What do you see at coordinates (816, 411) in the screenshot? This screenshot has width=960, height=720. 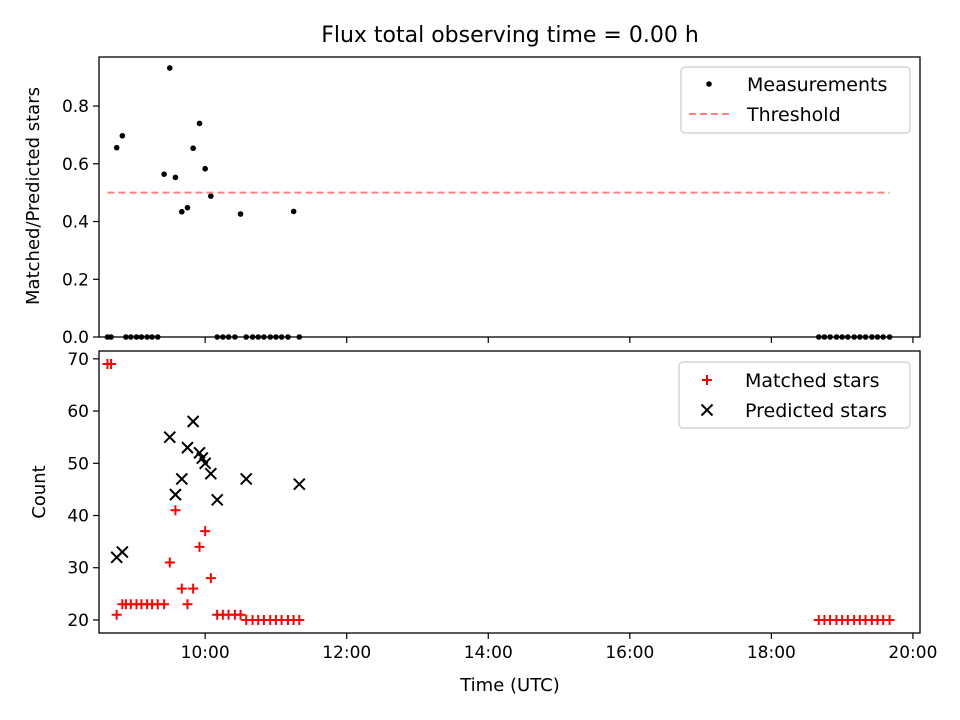 I see `legend-label: Predicted stars` at bounding box center [816, 411].